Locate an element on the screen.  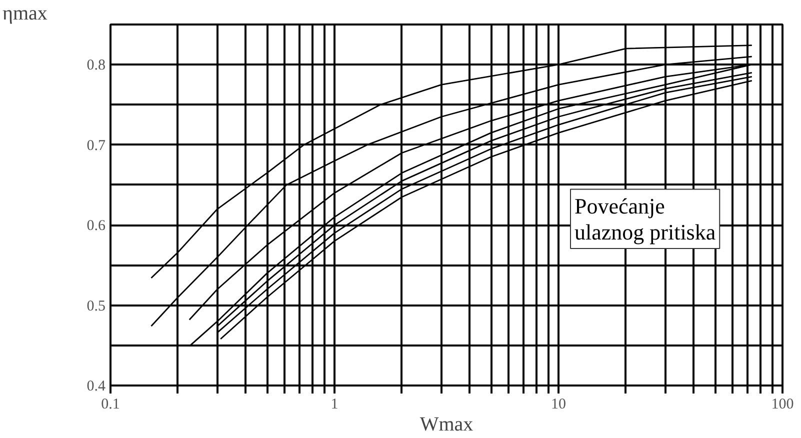
y-tick-label: 0.5 is located at coordinates (96, 306).